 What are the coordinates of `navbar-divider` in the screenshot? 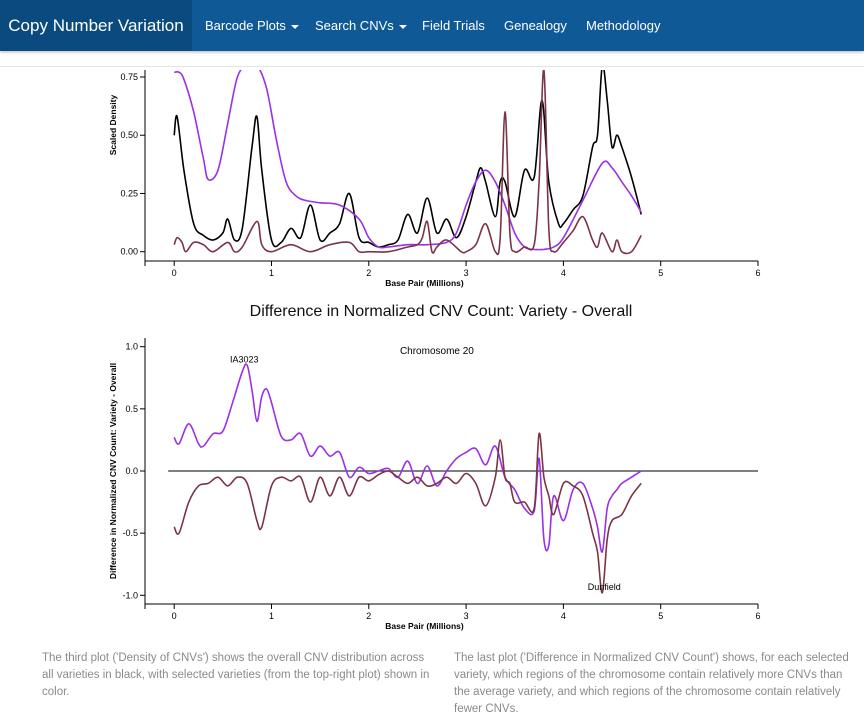 It's located at (432, 66).